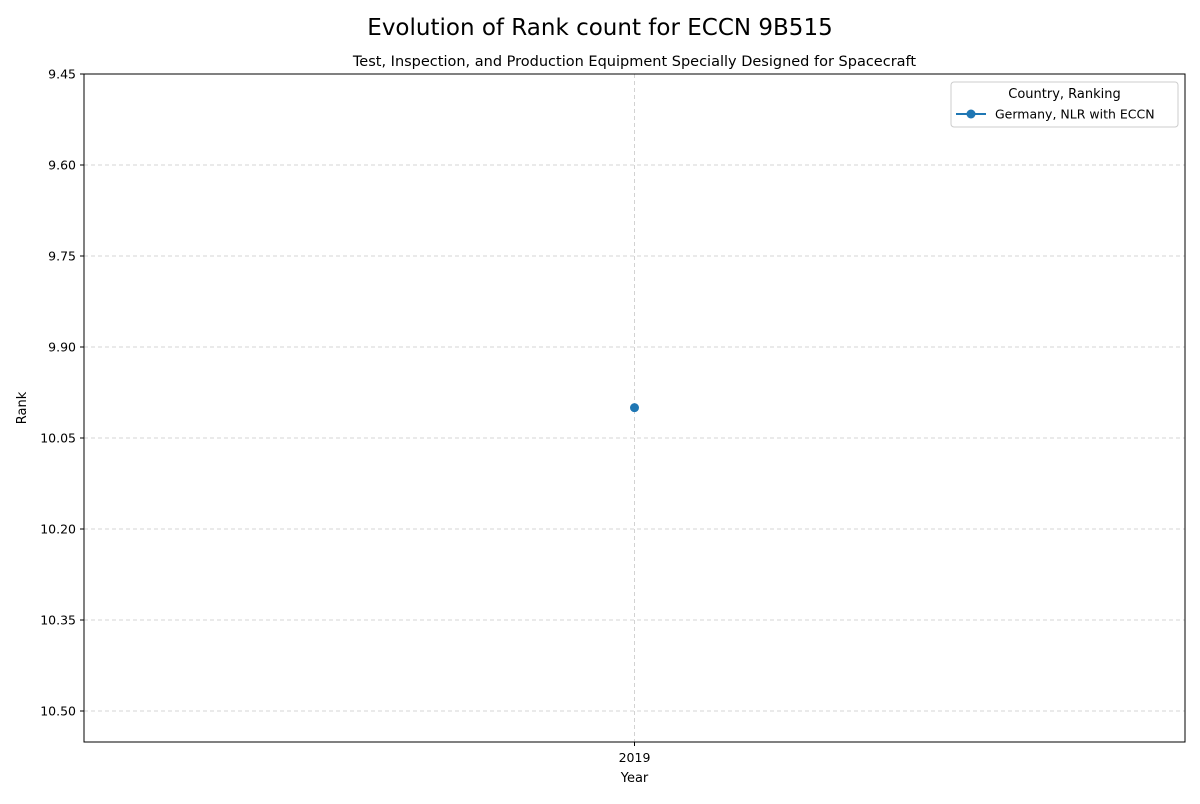 This screenshot has height=804, width=1200. Describe the element at coordinates (599, 28) in the screenshot. I see `chart-suptitle: Evolution of Rank count for ECCN 9B515` at that location.